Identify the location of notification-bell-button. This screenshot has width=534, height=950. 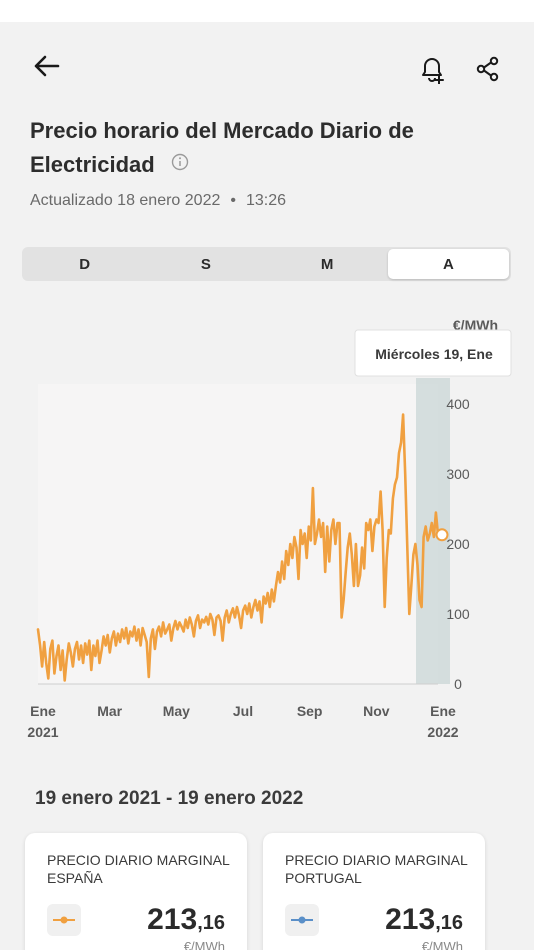
(432, 69).